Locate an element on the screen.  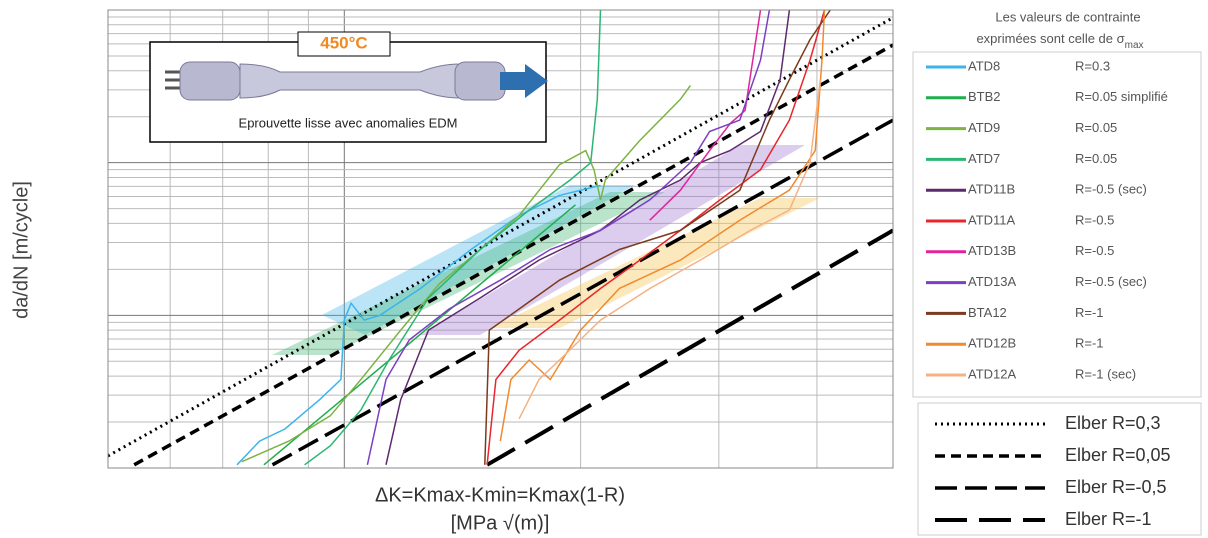
legend-label: BTA12 is located at coordinates (987, 312).